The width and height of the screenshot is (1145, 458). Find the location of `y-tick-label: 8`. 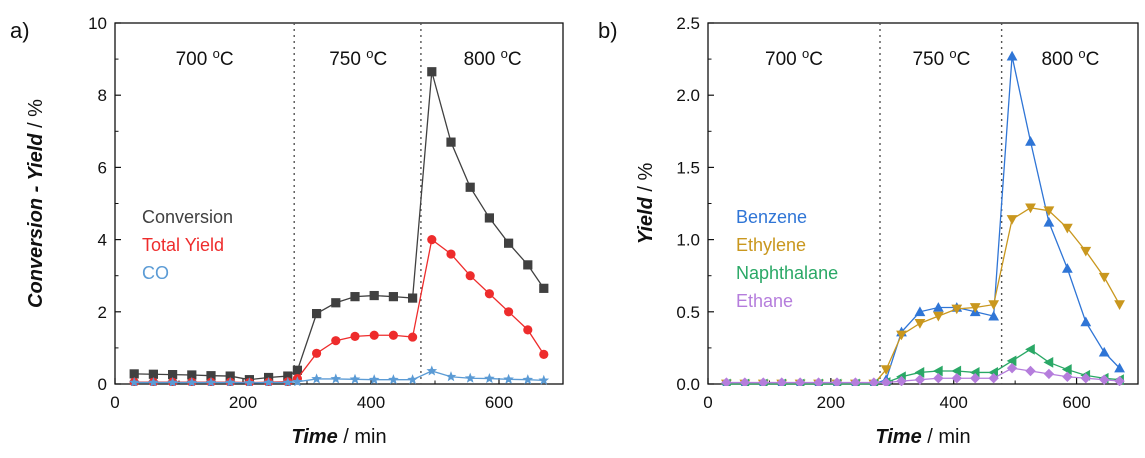

y-tick-label: 8 is located at coordinates (102, 95).